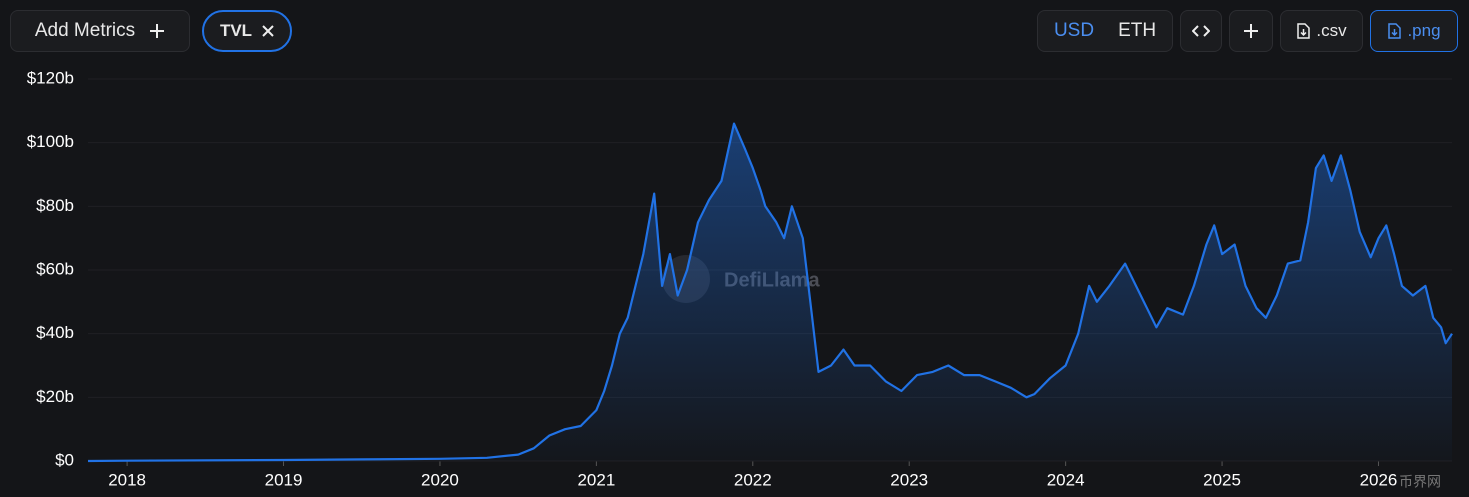  Describe the element at coordinates (440, 479) in the screenshot. I see `x-tick-label: 2020` at that location.